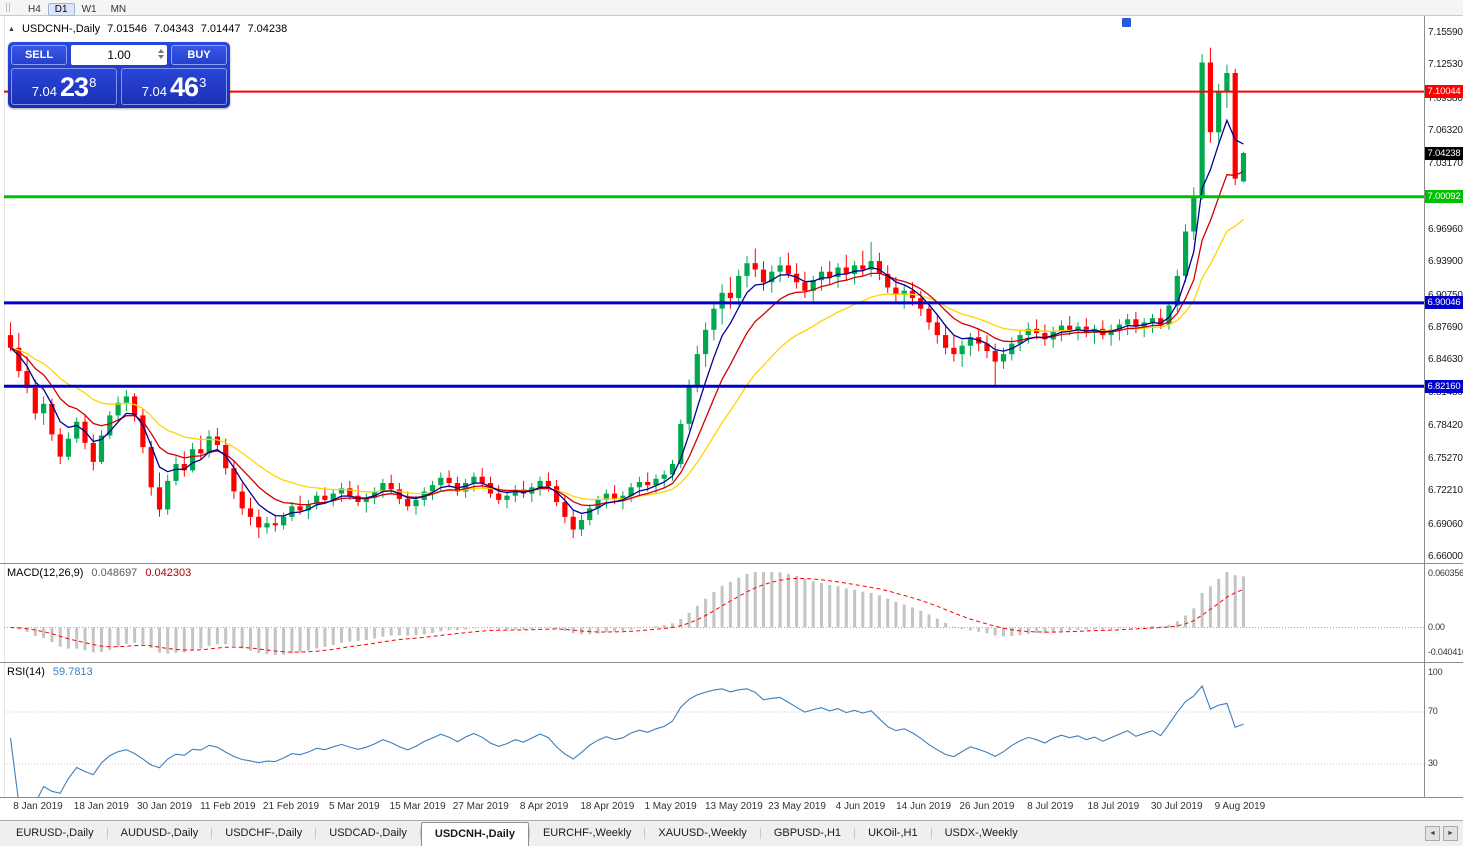 This screenshot has height=846, width=1463. I want to click on macd-histogram, so click(631, 613).